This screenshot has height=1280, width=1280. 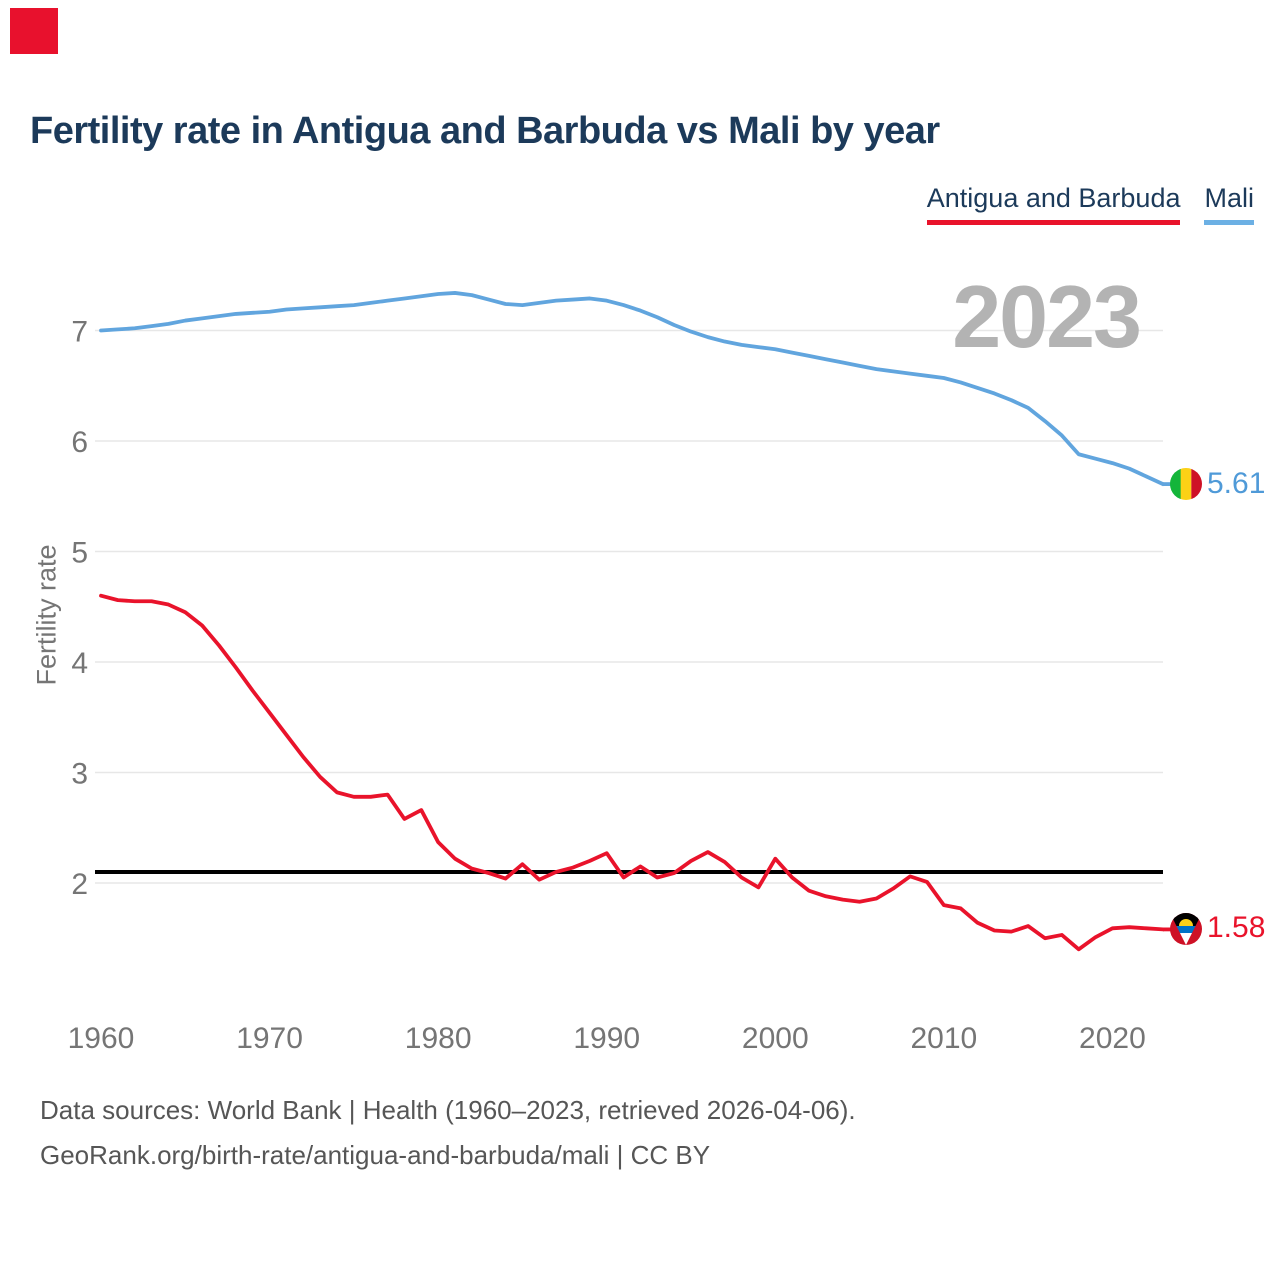 What do you see at coordinates (943, 1038) in the screenshot?
I see `x-tick-label-2010: 2010` at bounding box center [943, 1038].